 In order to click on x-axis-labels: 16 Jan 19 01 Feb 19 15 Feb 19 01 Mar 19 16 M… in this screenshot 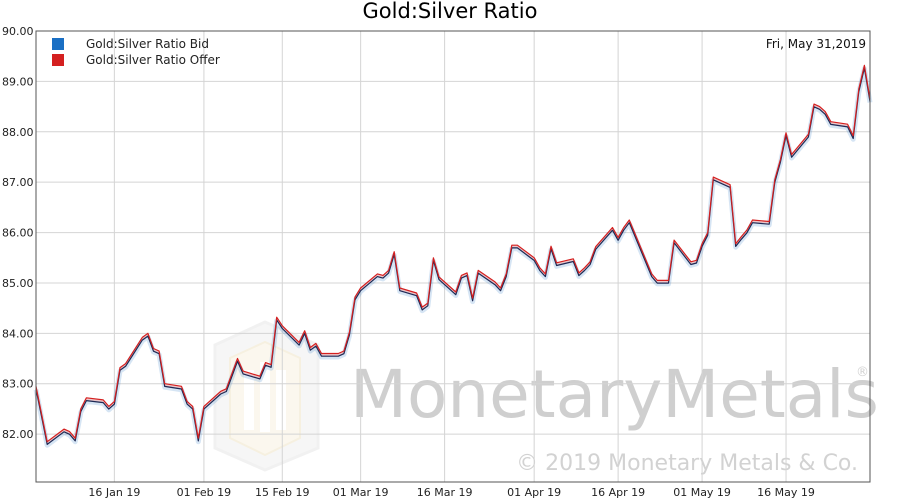, I will do `click(451, 492)`.